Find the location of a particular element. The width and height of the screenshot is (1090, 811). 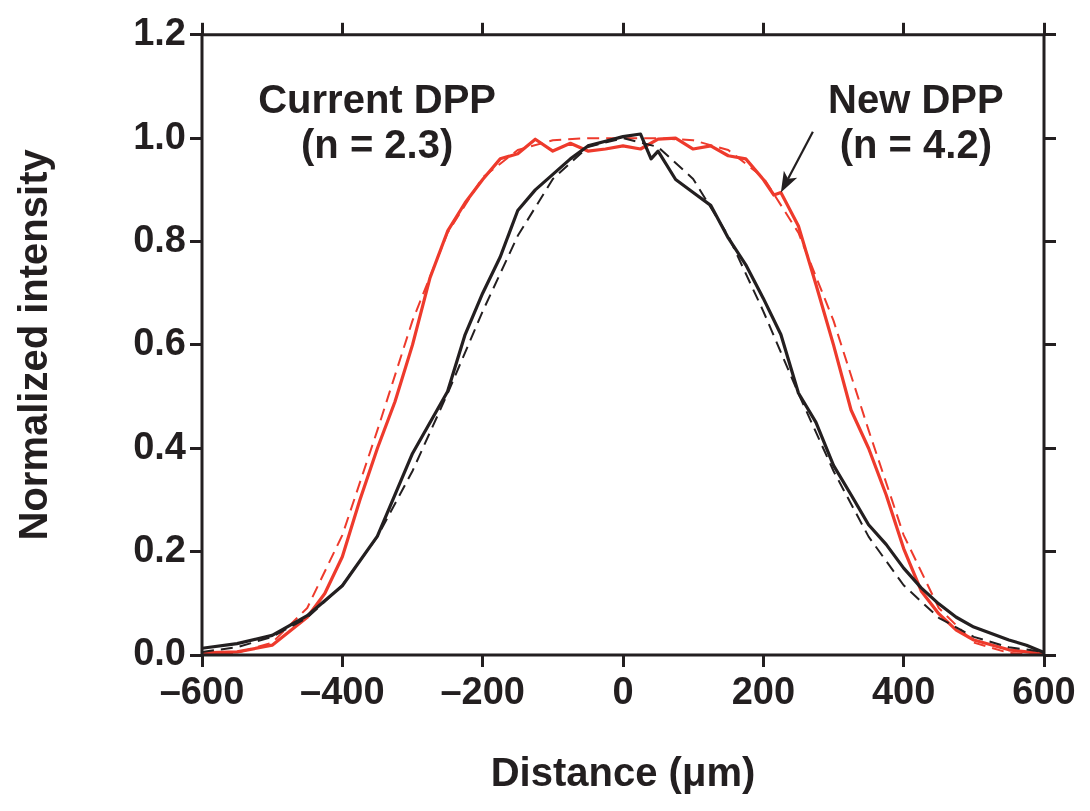

x-tick-label: 0 is located at coordinates (623, 691).